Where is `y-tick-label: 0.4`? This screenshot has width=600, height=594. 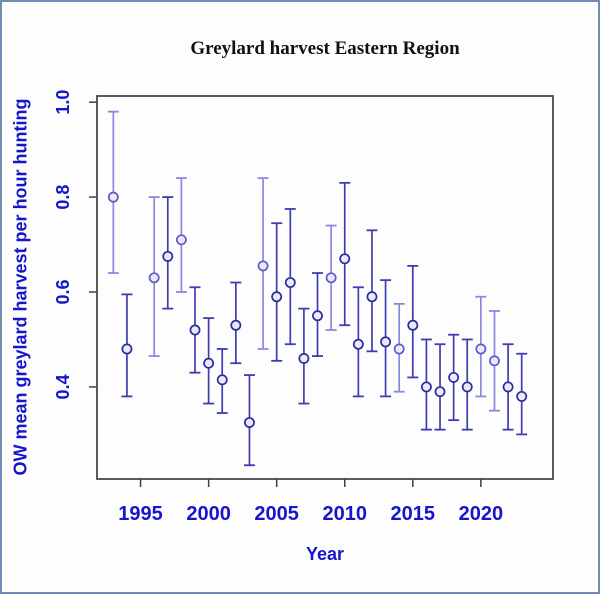 y-tick-label: 0.4 is located at coordinates (63, 386).